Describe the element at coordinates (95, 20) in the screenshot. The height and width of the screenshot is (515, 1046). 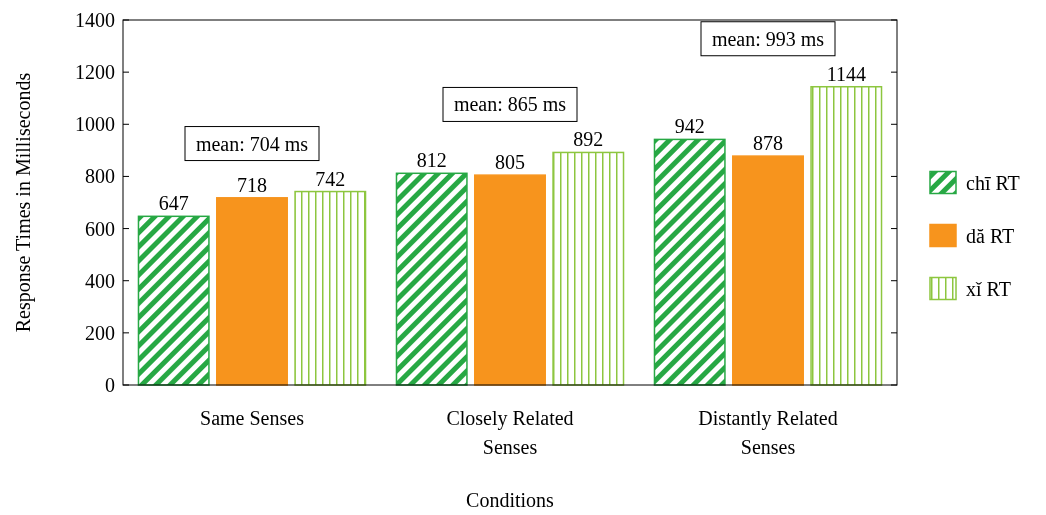
I see `y-tick-label: 1400` at that location.